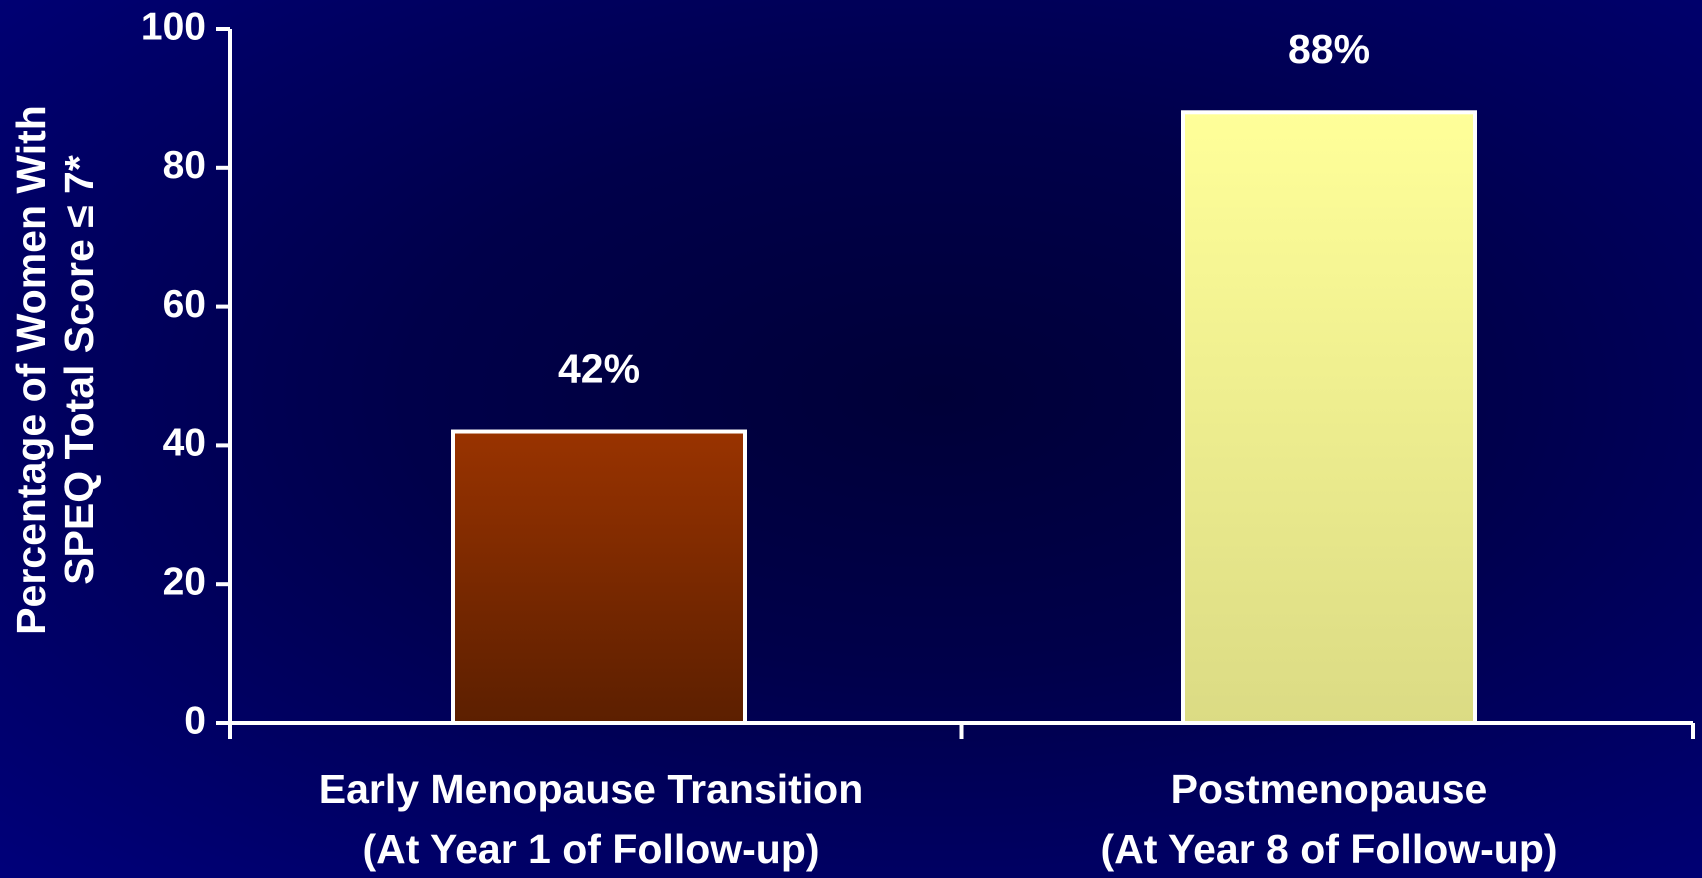 This screenshot has height=878, width=1702. What do you see at coordinates (184, 581) in the screenshot?
I see `y-tick-label: 20` at bounding box center [184, 581].